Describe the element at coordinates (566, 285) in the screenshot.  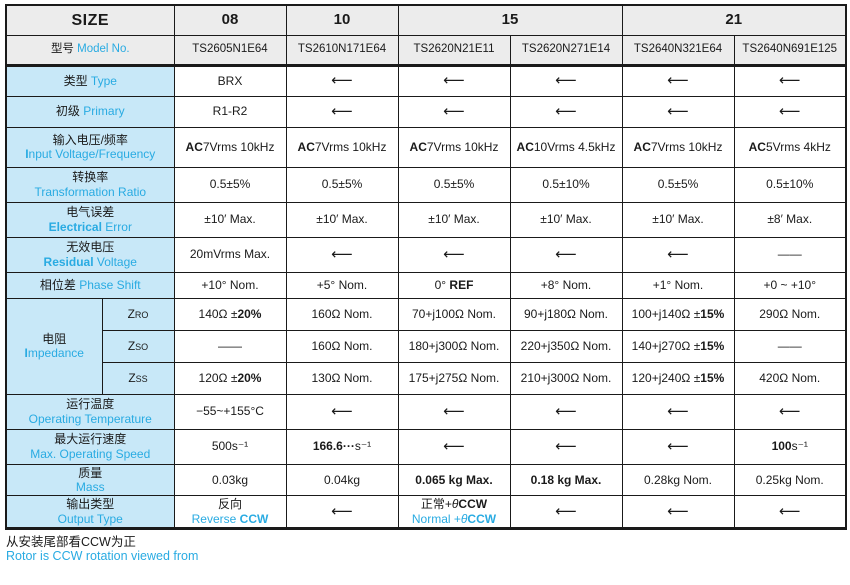
I see `cell: +8° Nom.` at that location.